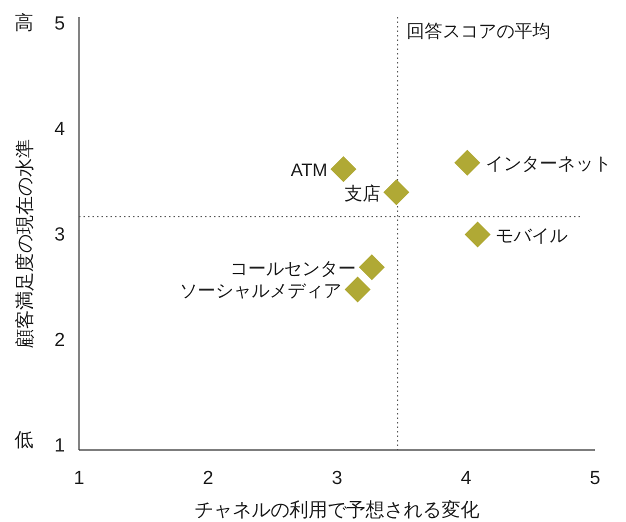  What do you see at coordinates (478, 31) in the screenshot?
I see `ref-line-label: 回答スコアの平均` at bounding box center [478, 31].